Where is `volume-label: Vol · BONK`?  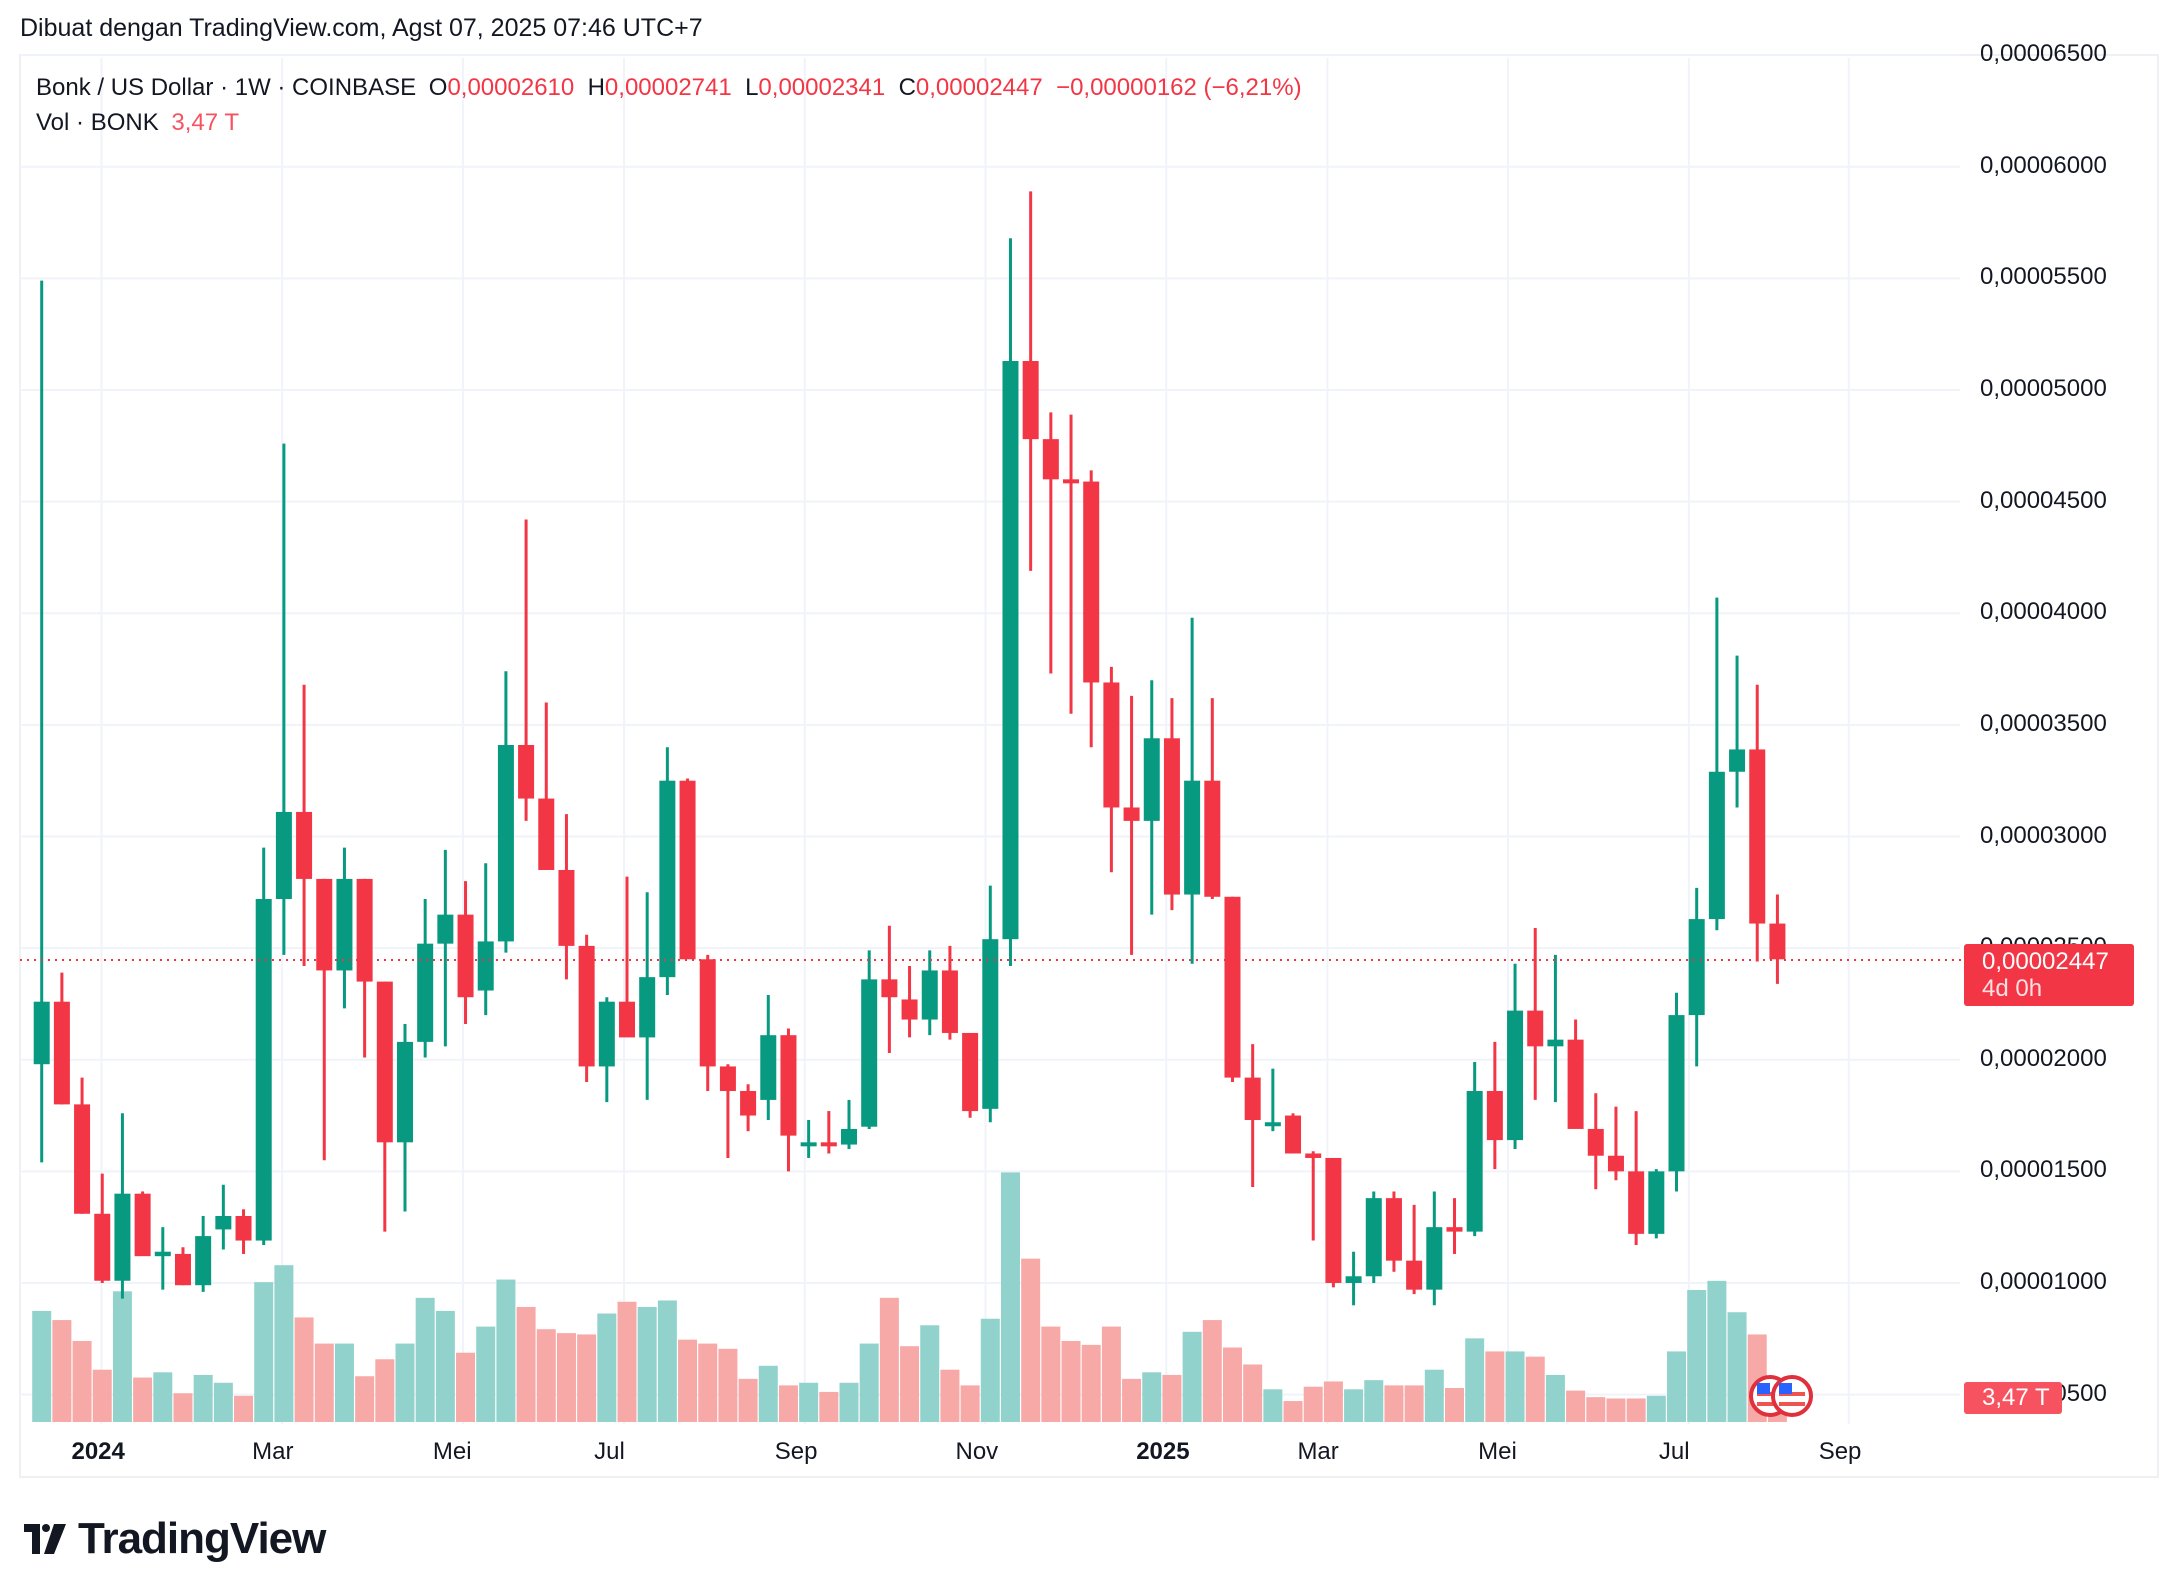
volume-label: Vol · BONK is located at coordinates (97, 122).